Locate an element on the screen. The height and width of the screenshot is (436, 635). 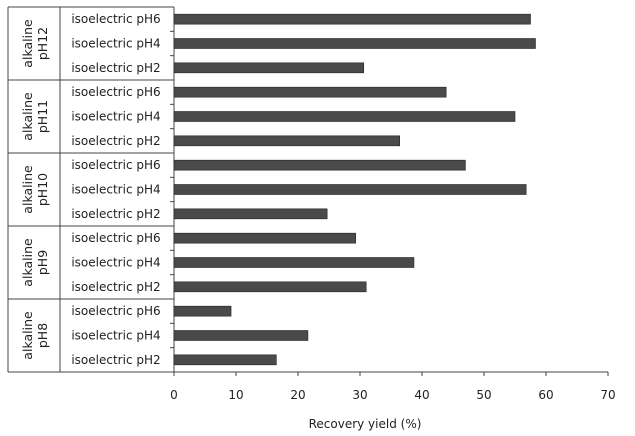
group-label-line: pH12 is located at coordinates (42, 43).